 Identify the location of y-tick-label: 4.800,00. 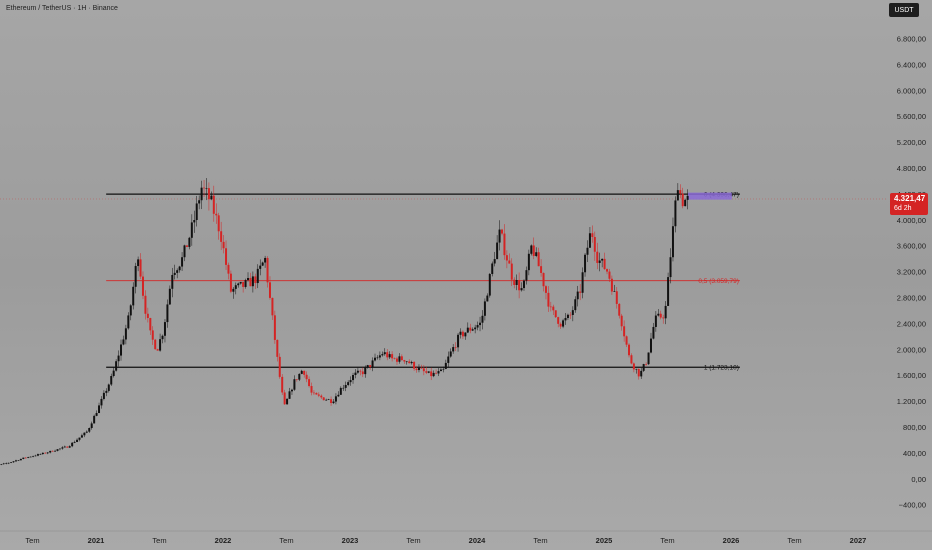
(911, 168).